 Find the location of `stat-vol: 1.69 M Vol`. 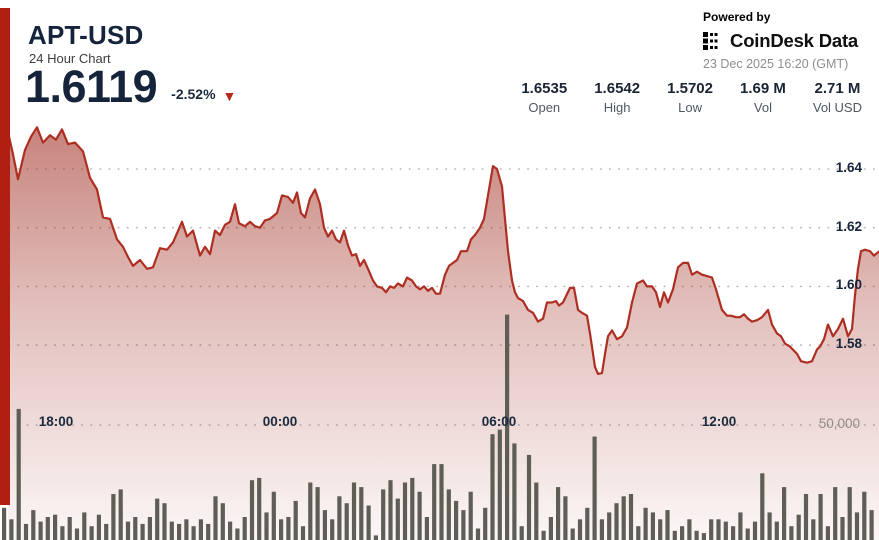

stat-vol: 1.69 M Vol is located at coordinates (763, 97).